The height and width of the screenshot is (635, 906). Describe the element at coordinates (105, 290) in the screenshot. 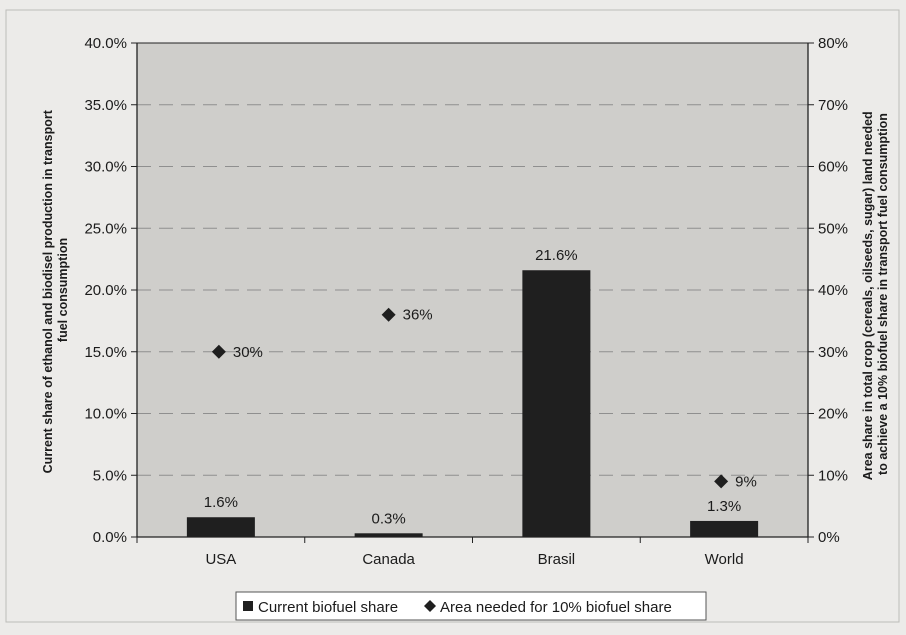

I see `y-tick-label: 20.0%` at that location.